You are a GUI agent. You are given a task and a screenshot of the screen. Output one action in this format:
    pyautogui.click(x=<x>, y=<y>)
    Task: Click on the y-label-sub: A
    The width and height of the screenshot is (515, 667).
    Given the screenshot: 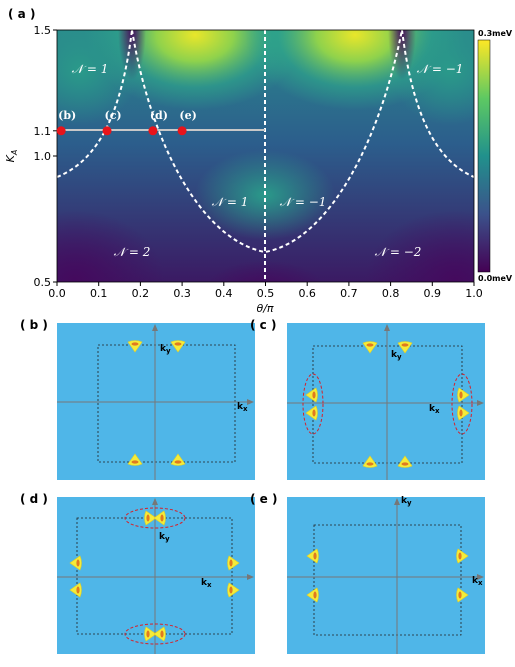 What is the action you would take?
    pyautogui.click(x=14, y=153)
    